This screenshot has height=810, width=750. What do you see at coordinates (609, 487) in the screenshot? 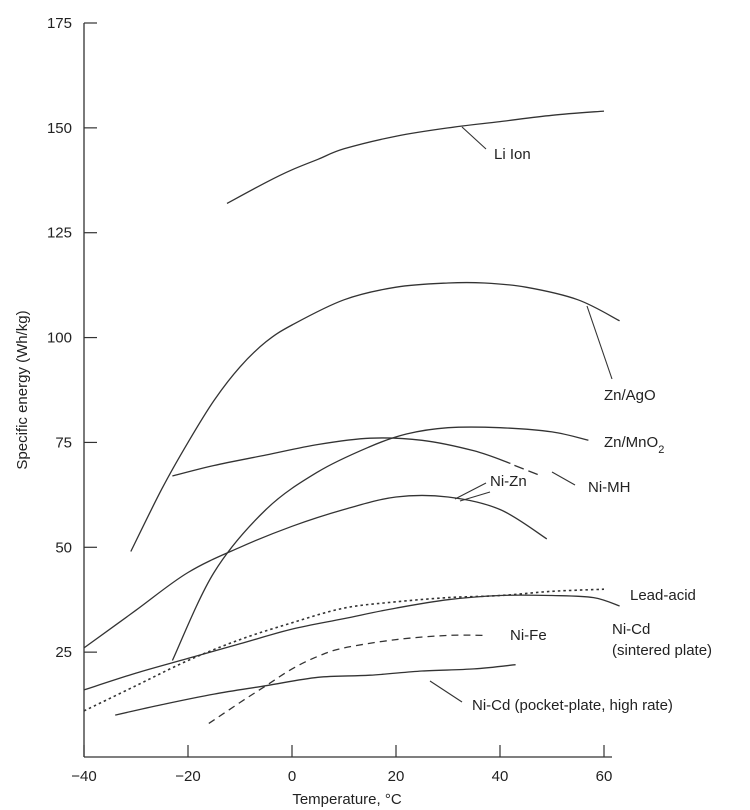
I see `label-ni-mh: Ni-MH` at bounding box center [609, 487].